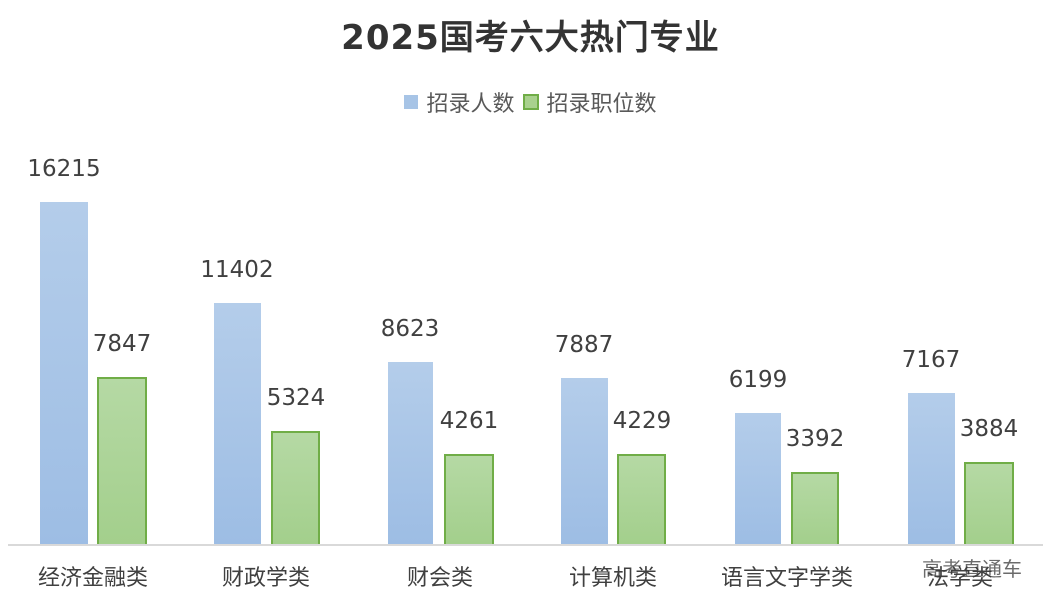 This screenshot has width=1061, height=603. I want to click on value-label: 4261, so click(469, 421).